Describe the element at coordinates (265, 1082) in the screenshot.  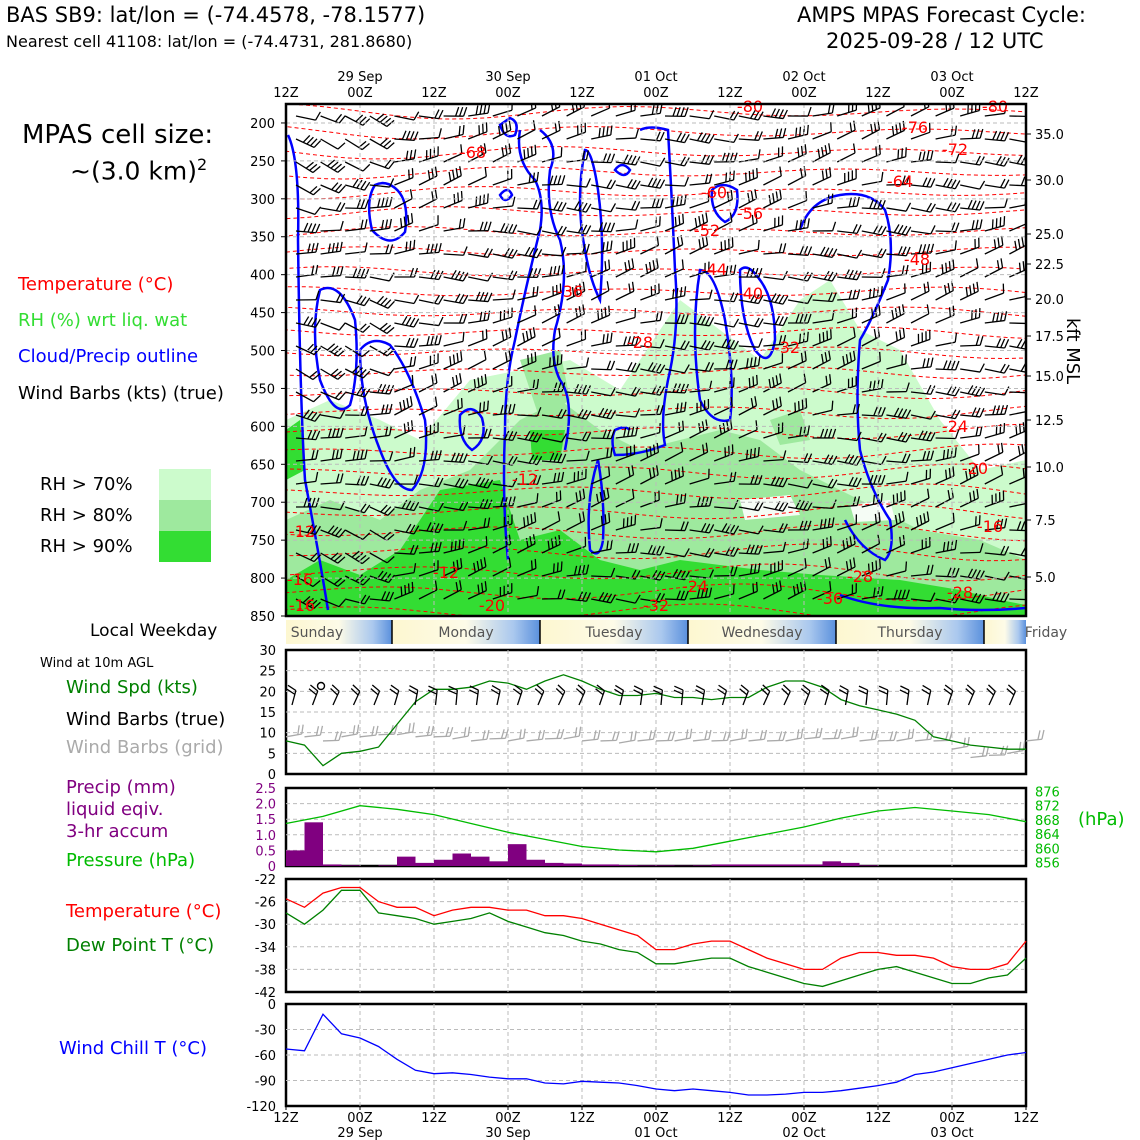
I see `panel-y-label: -90` at that location.